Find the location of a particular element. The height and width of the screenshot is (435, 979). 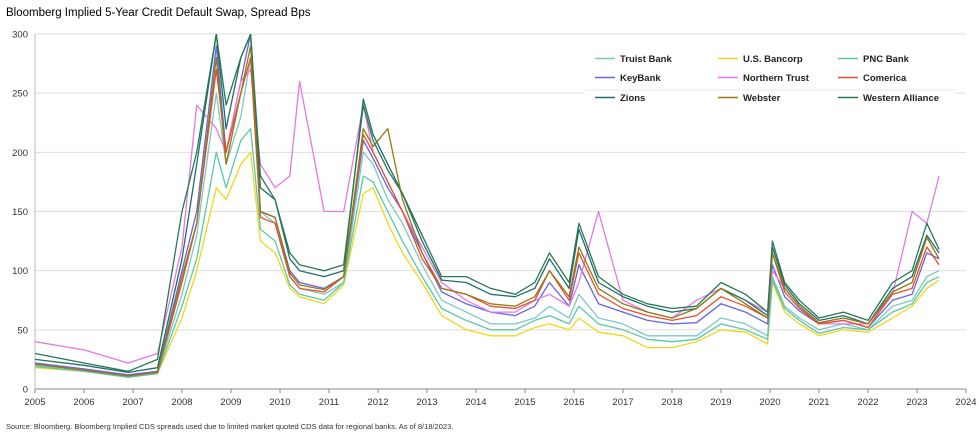

legend-label-webster: Webster is located at coordinates (762, 98).